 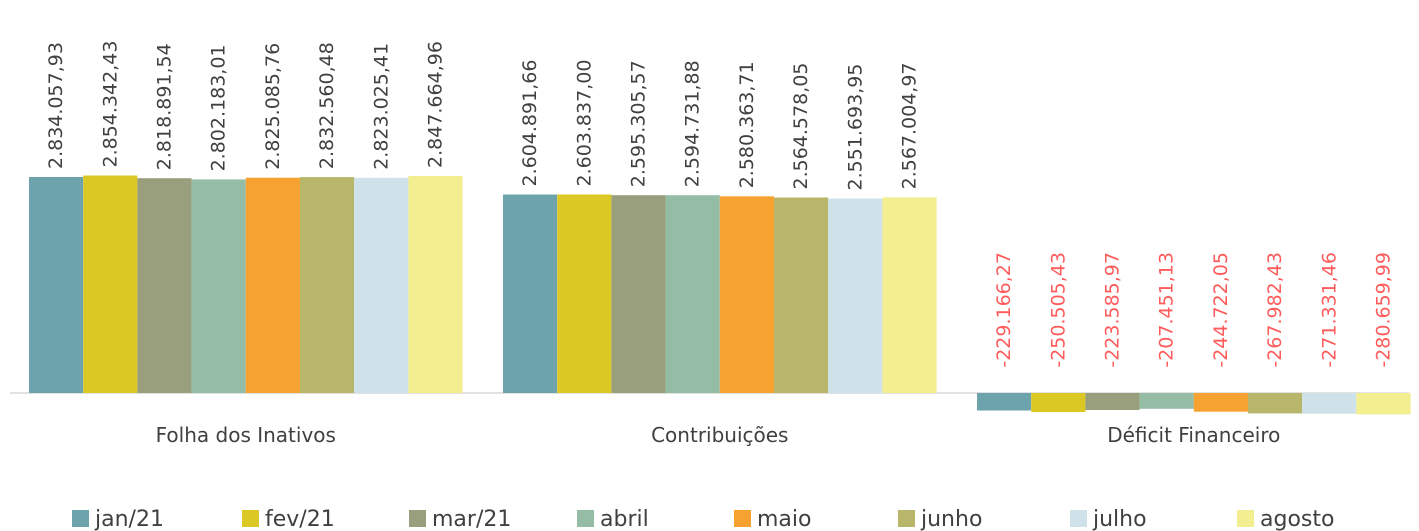 I want to click on data-label-0-0: 2.834.057,93, so click(x=56, y=105).